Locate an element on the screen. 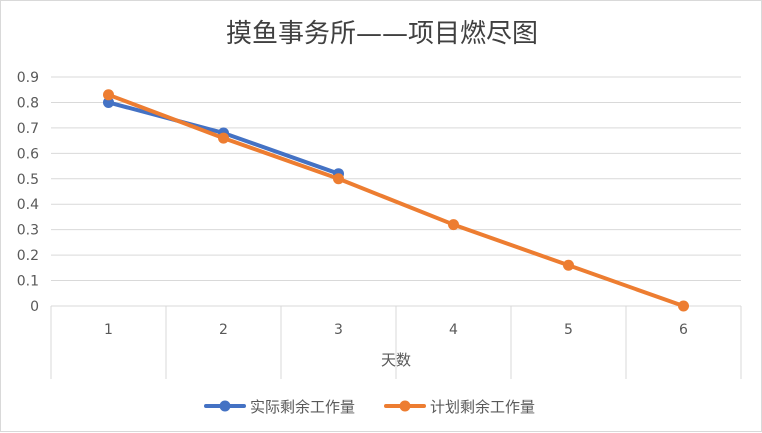 The width and height of the screenshot is (762, 433). legend-label: 实际剩余工作量 is located at coordinates (302, 407).